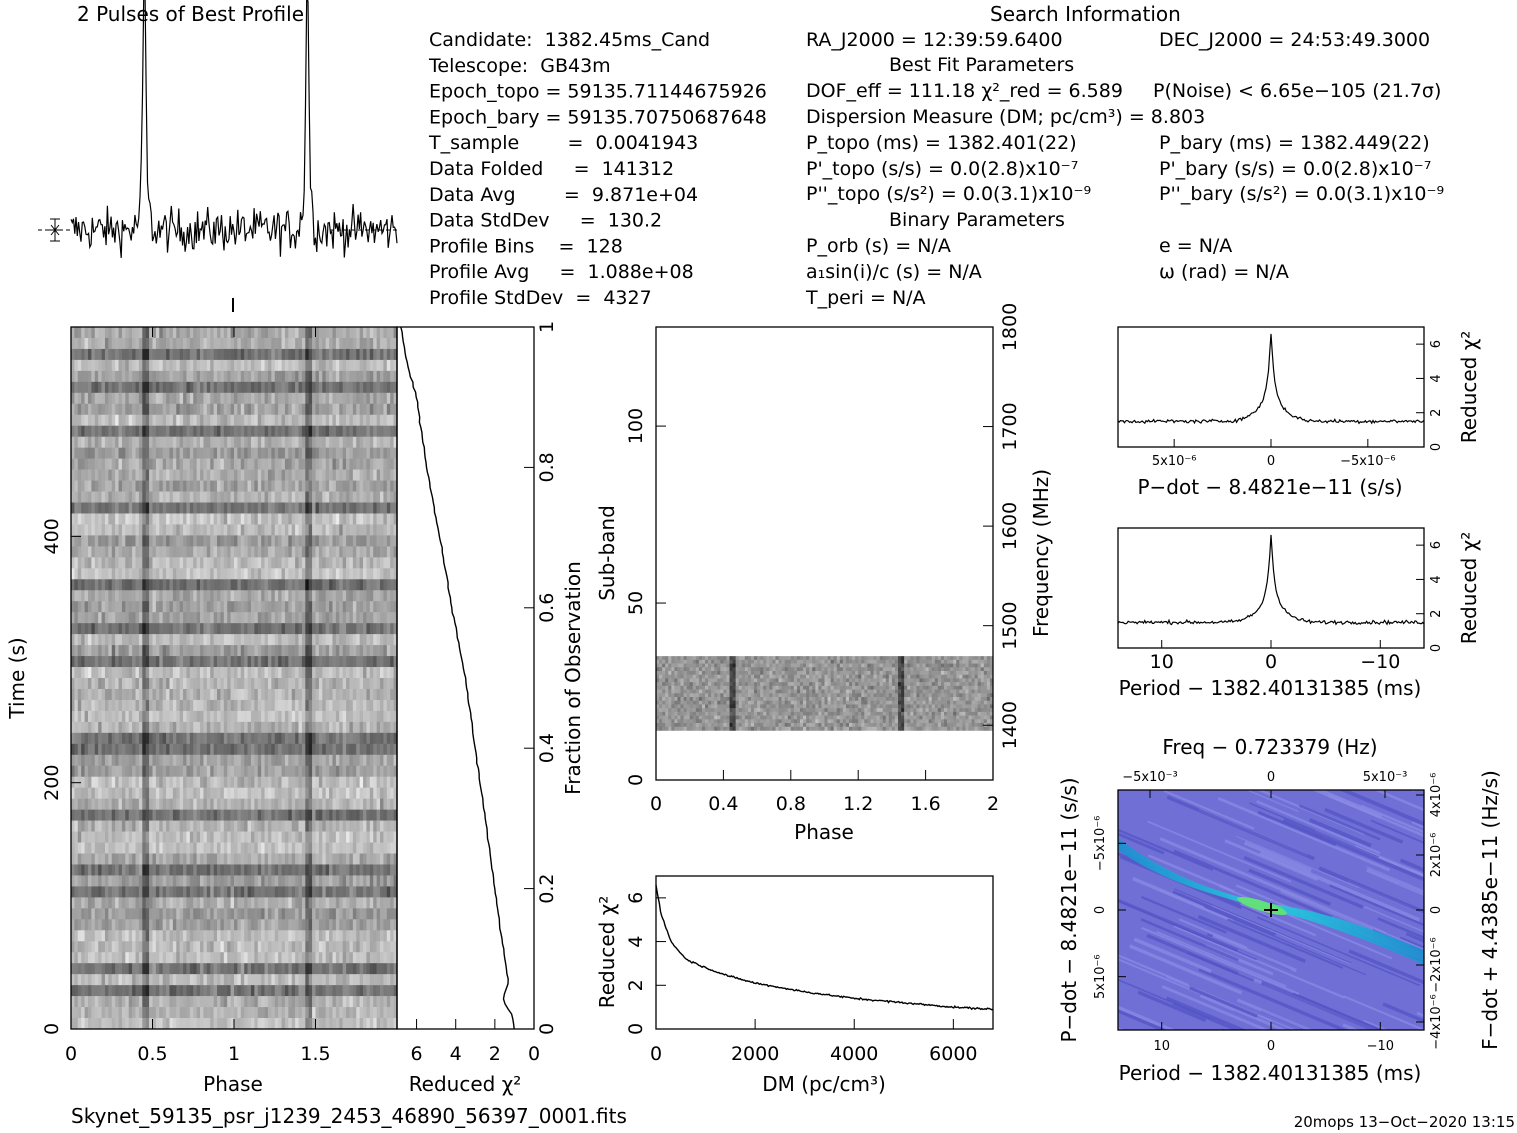 The width and height of the screenshot is (1517, 1133). I want to click on info-right-line: P(Noise) < 6.65e−105 (21.7σ), so click(1297, 91).